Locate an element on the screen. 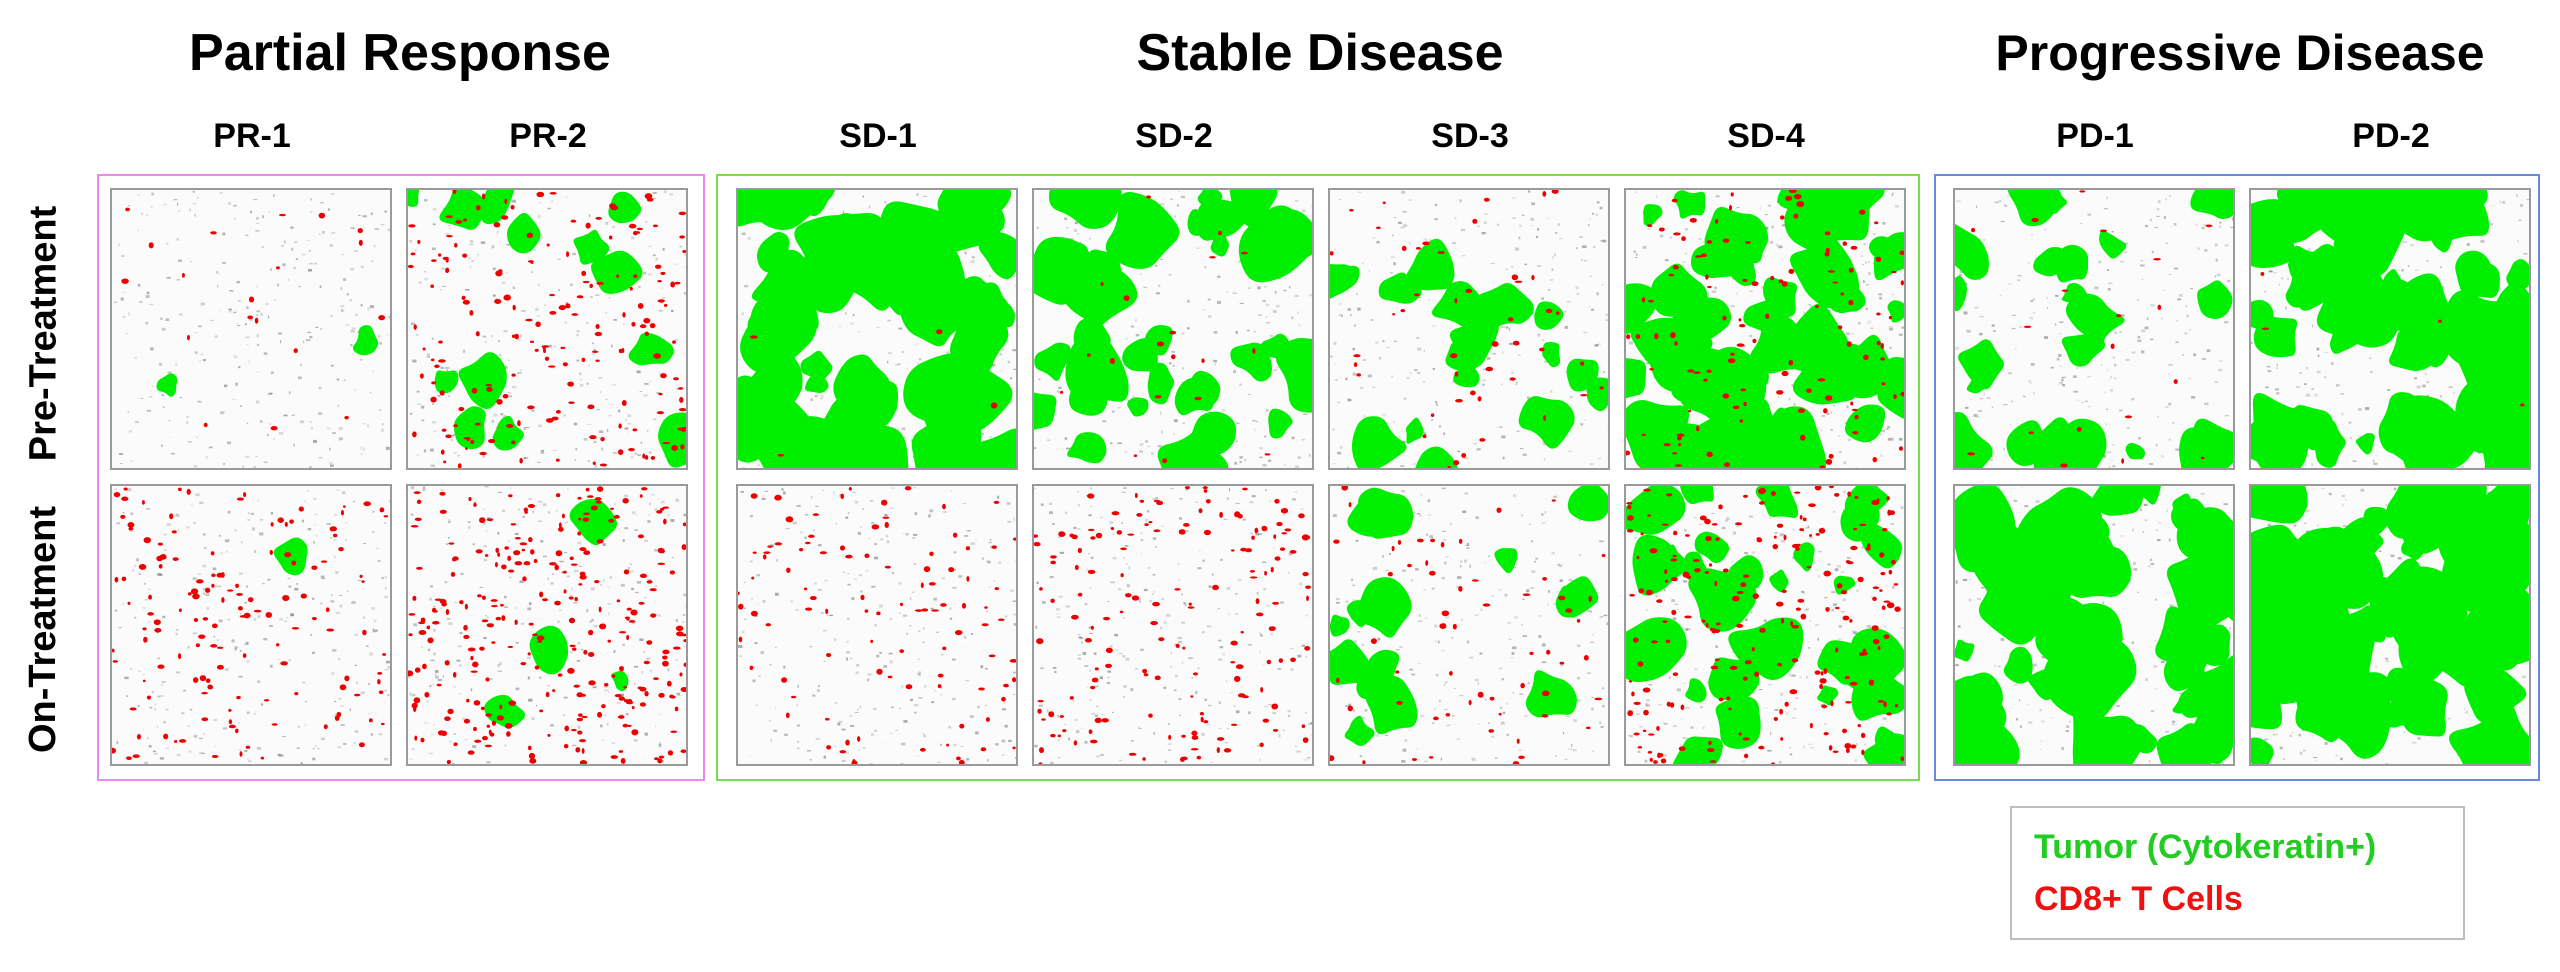 The image size is (2560, 972). panel-pr-1-pre-treatment is located at coordinates (251, 329).